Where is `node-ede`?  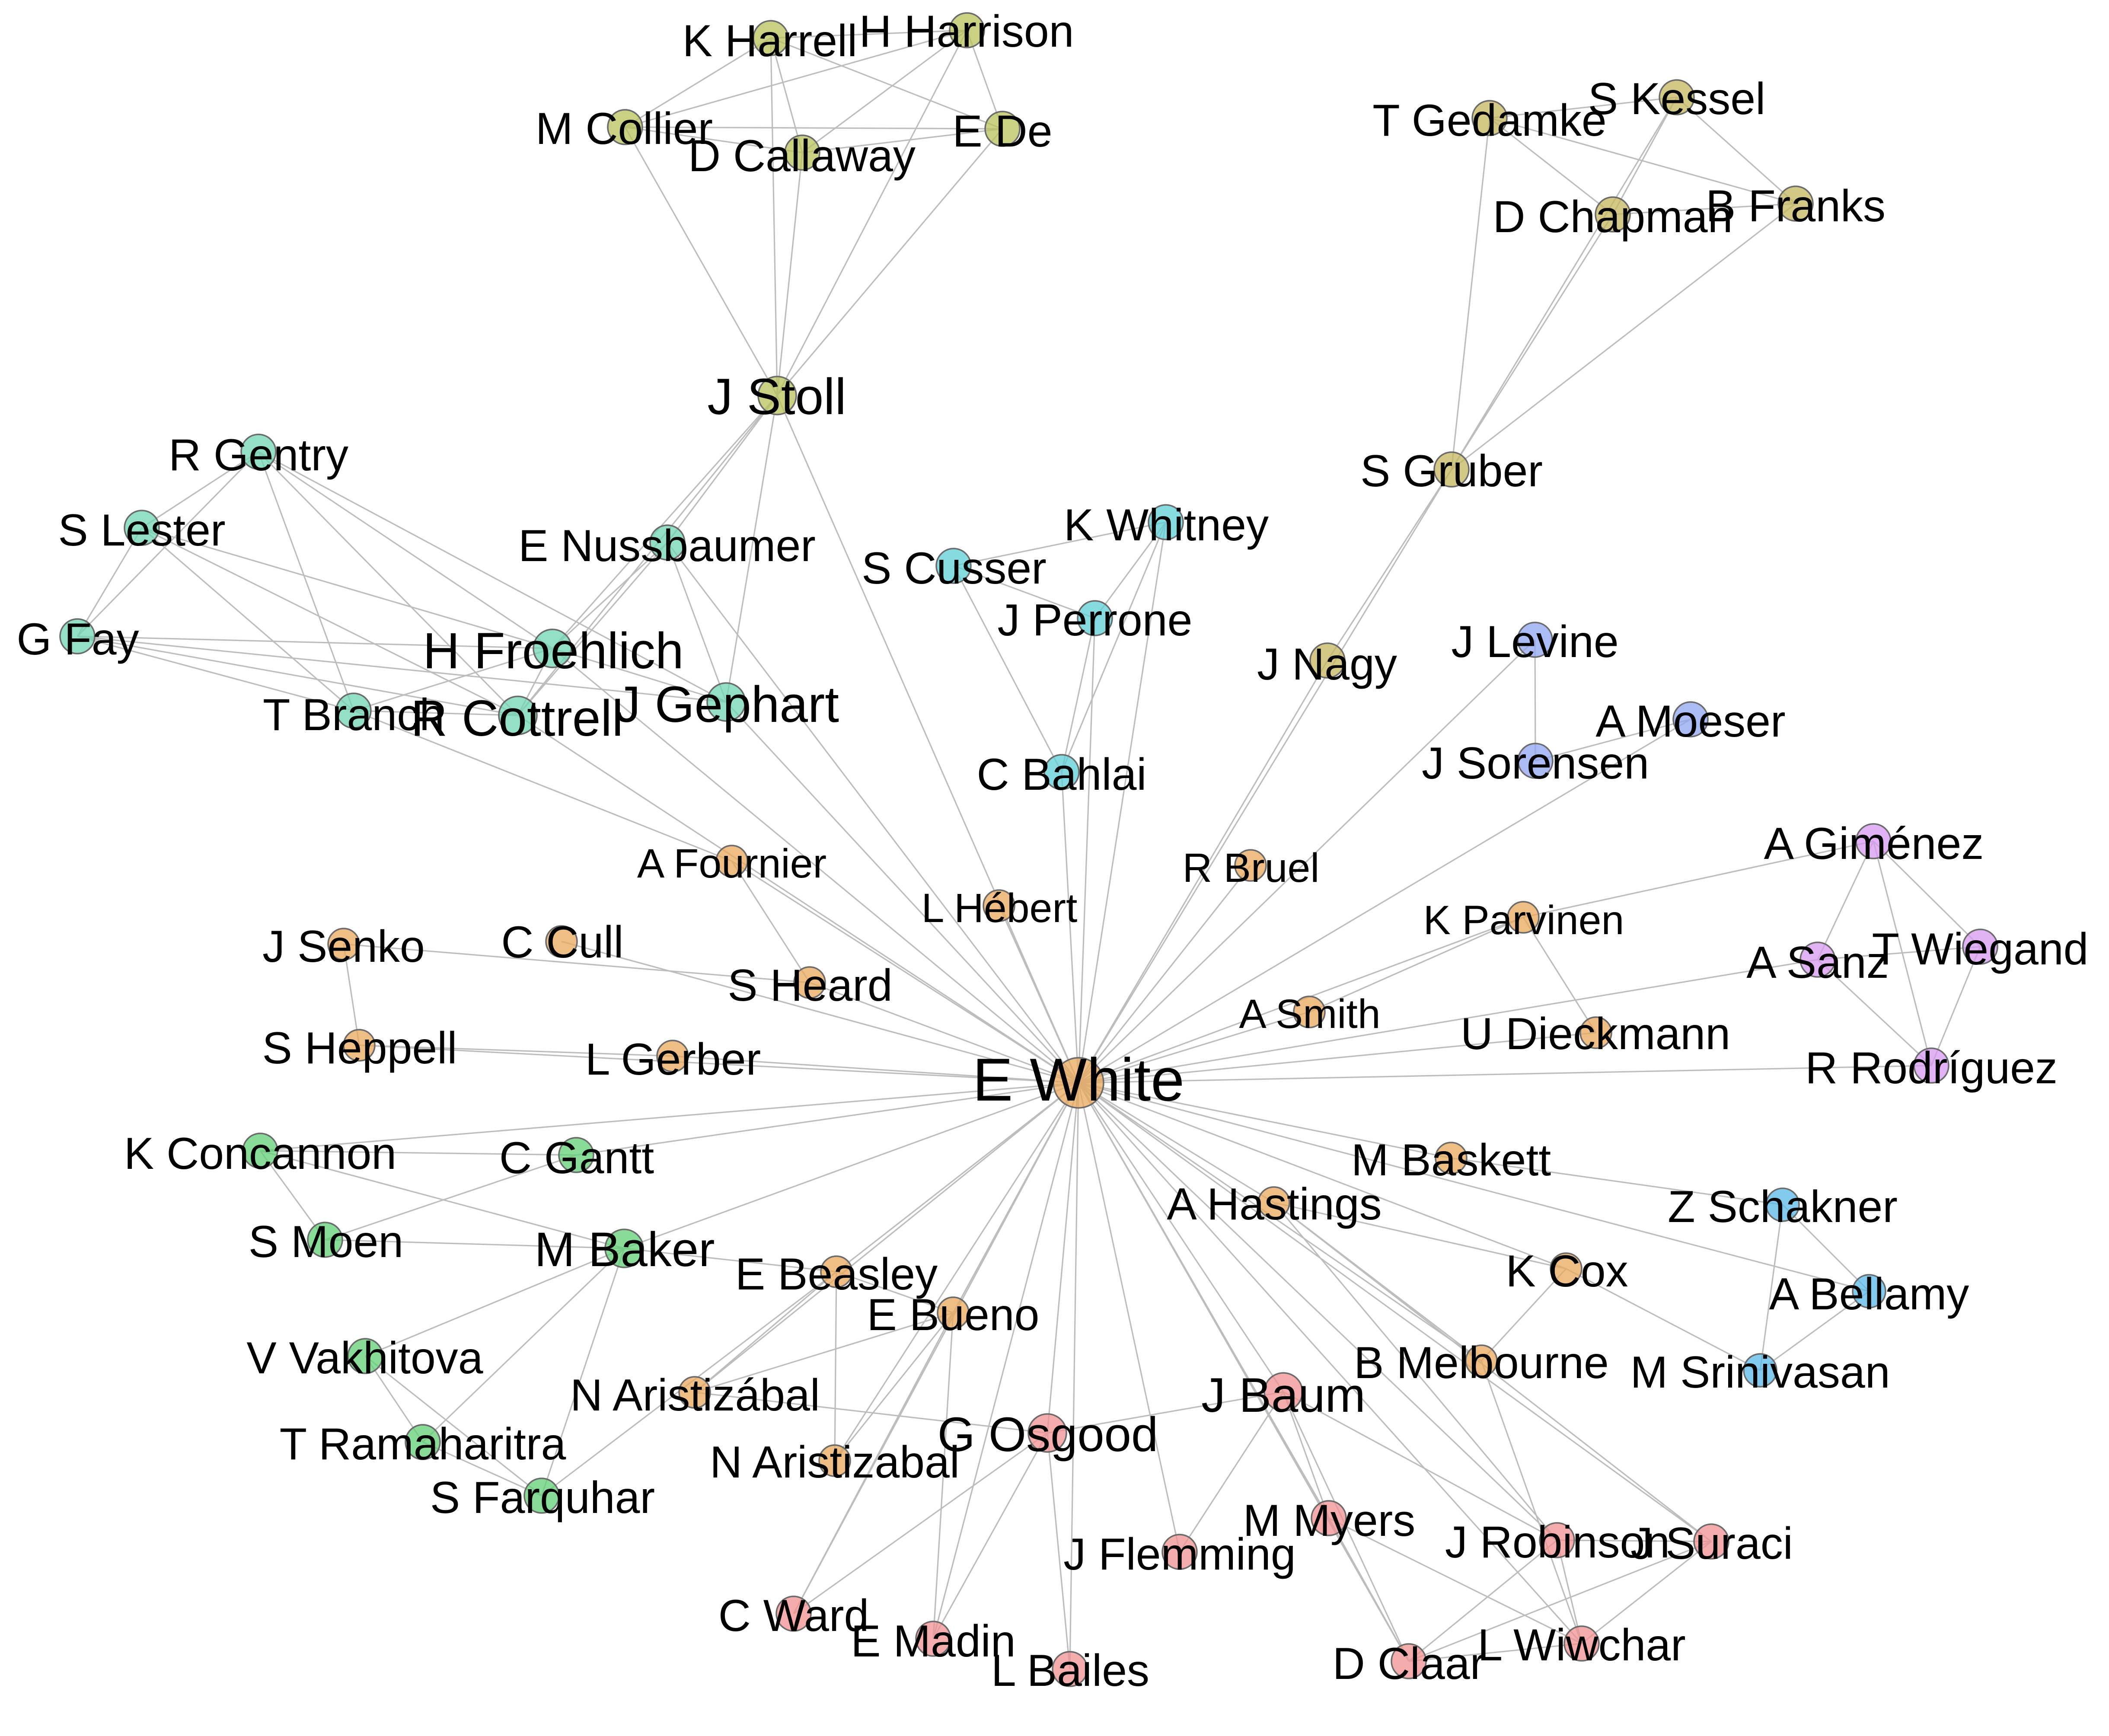
node-ede is located at coordinates (1002, 129).